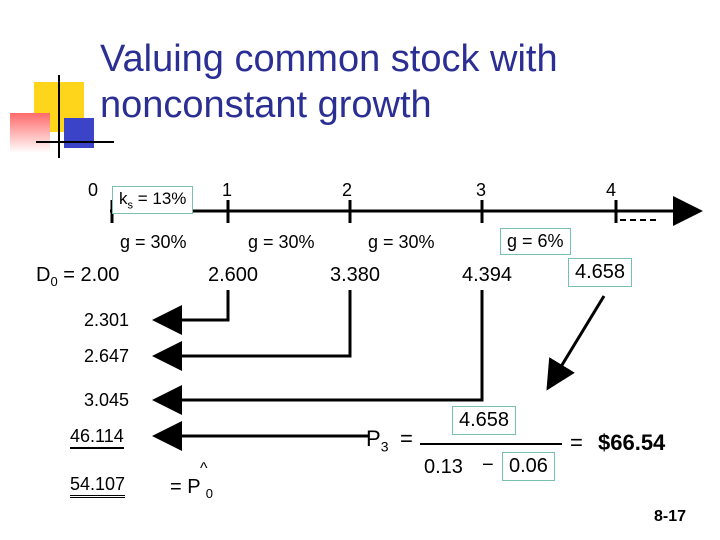  What do you see at coordinates (576, 343) in the screenshot?
I see `arrow-d4-to-formula` at bounding box center [576, 343].